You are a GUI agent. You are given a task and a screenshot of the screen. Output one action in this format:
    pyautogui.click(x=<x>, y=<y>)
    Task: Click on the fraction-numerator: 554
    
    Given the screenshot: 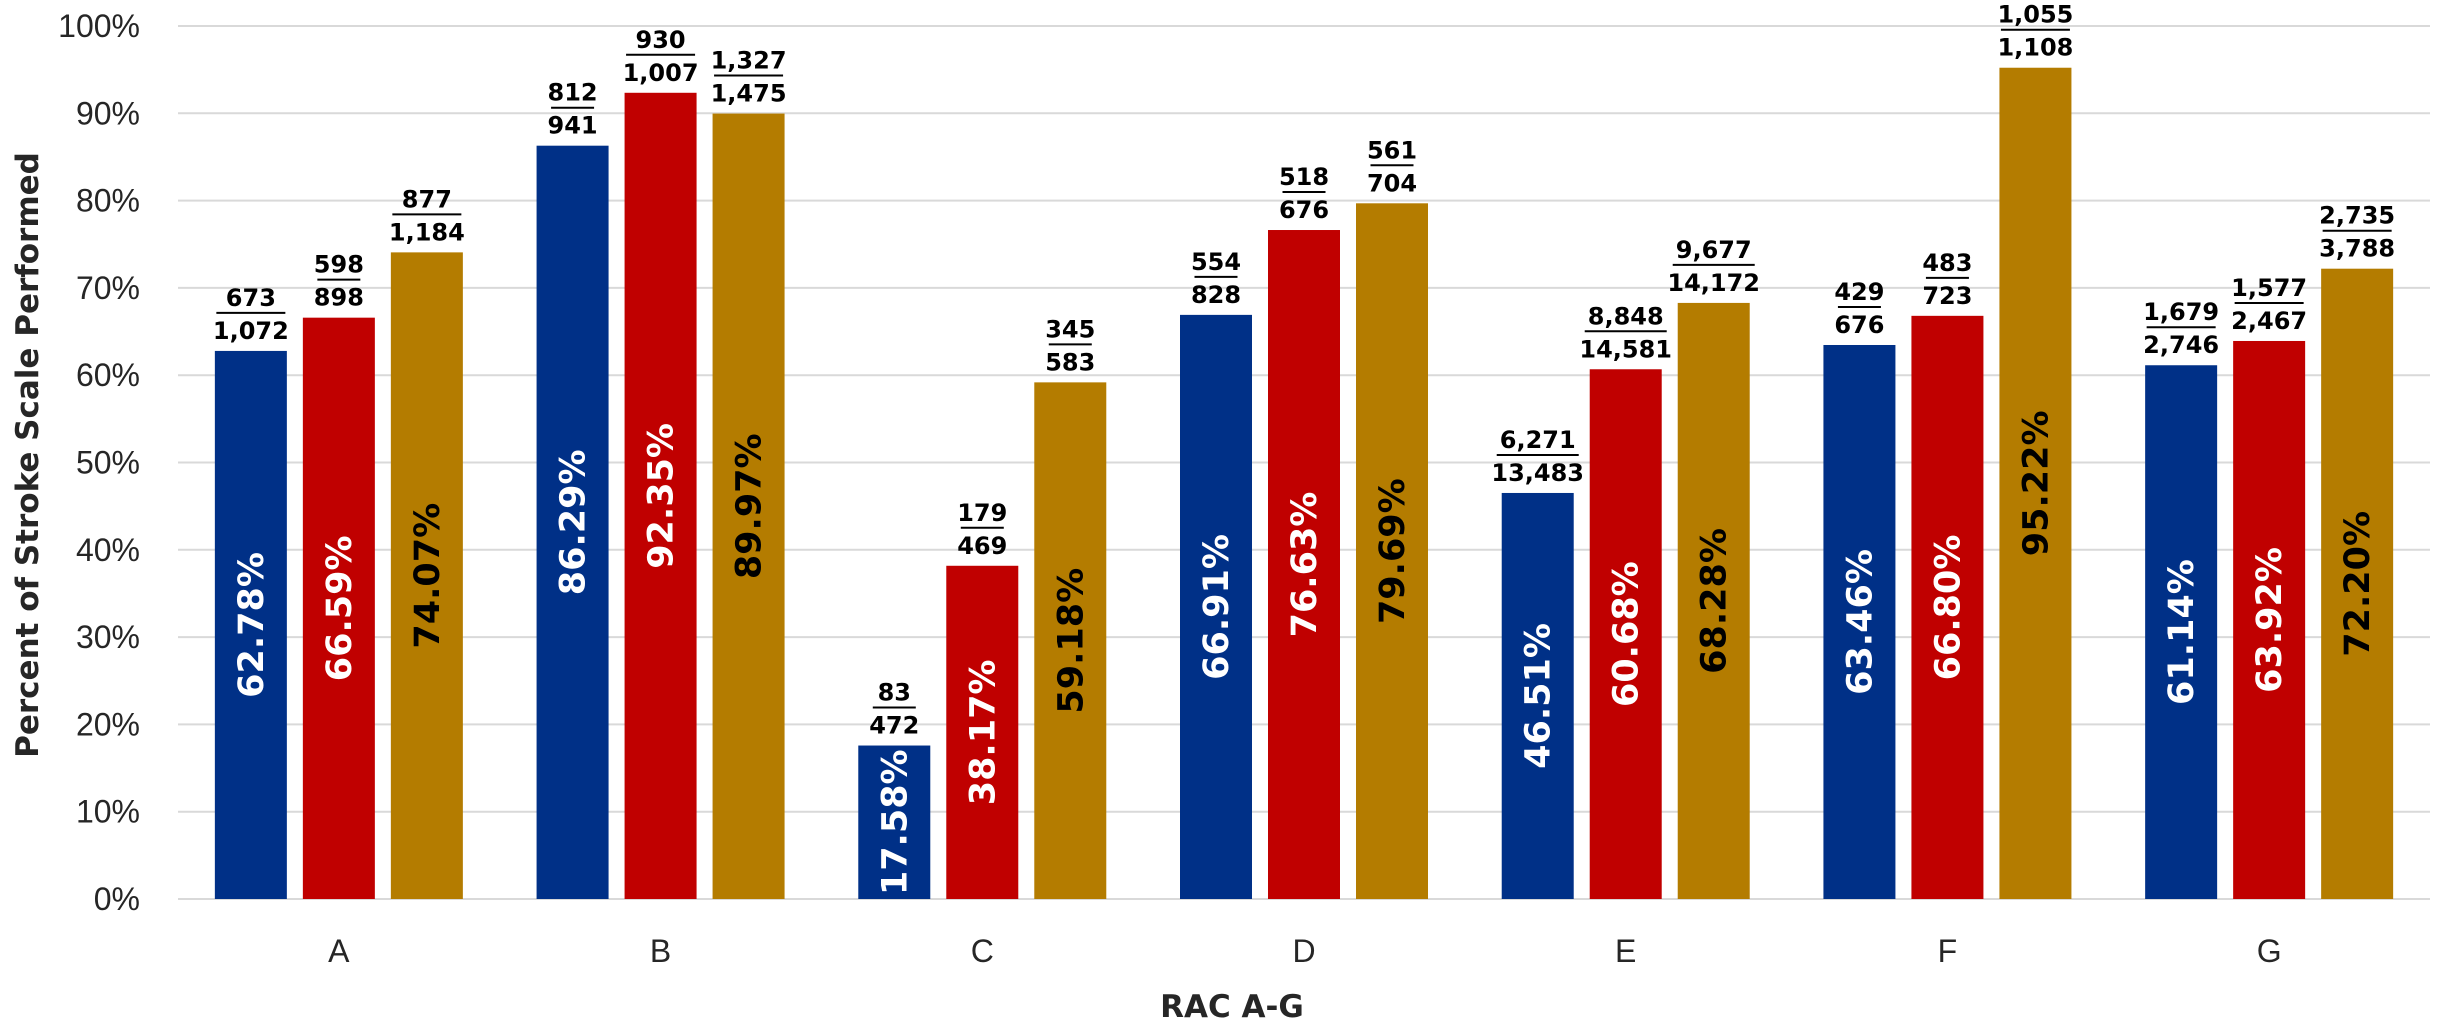 What is the action you would take?
    pyautogui.click(x=1216, y=262)
    